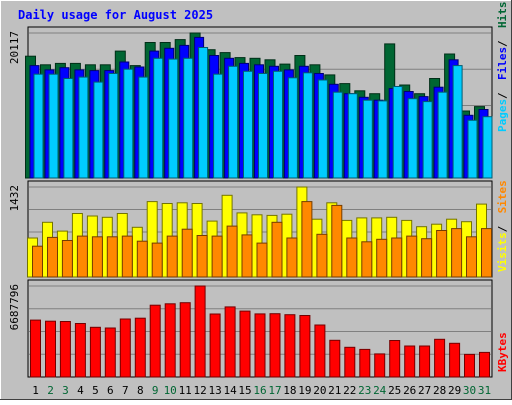 The width and height of the screenshot is (512, 405). I want to click on x-tick-label: 7, so click(125, 390).